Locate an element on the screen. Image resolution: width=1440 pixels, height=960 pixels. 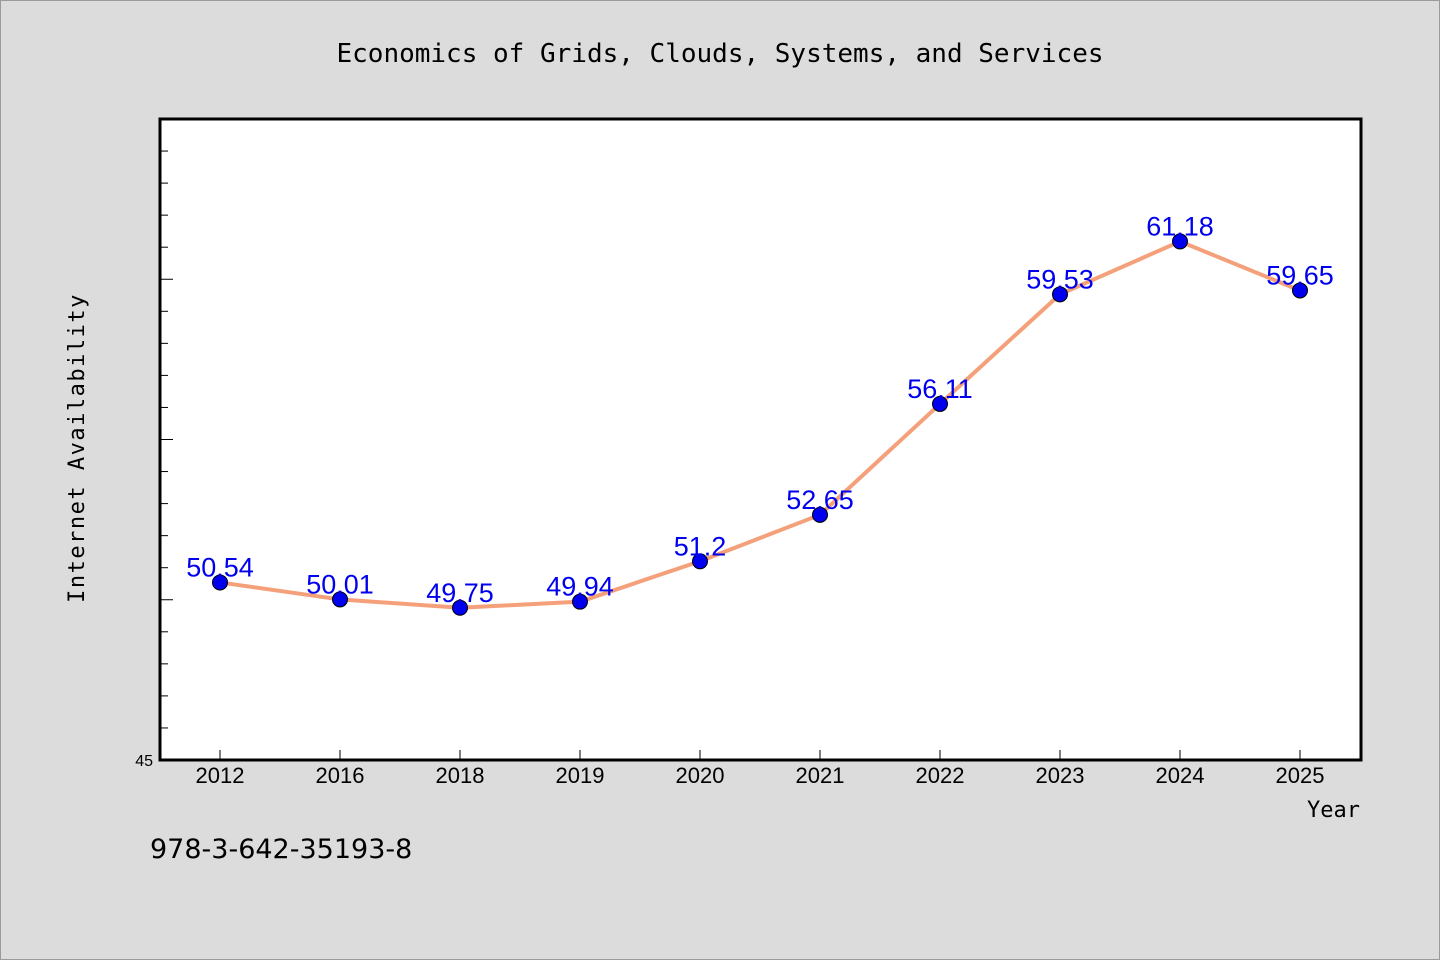
y-axis-label: Internet Availability is located at coordinates (77, 448).